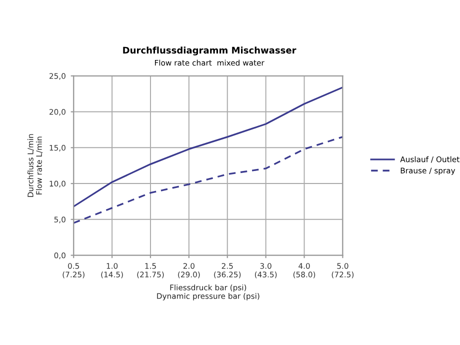 The image size is (460, 345). Describe the element at coordinates (208, 180) in the screenshot. I see `line-series` at that location.